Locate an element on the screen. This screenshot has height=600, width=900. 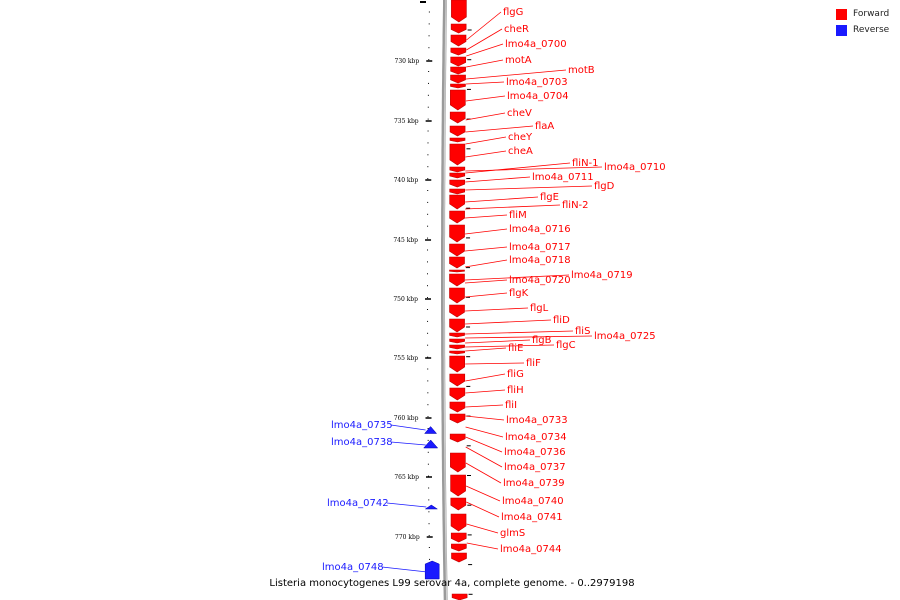
forward-gene-label: cheR is located at coordinates (516, 29).